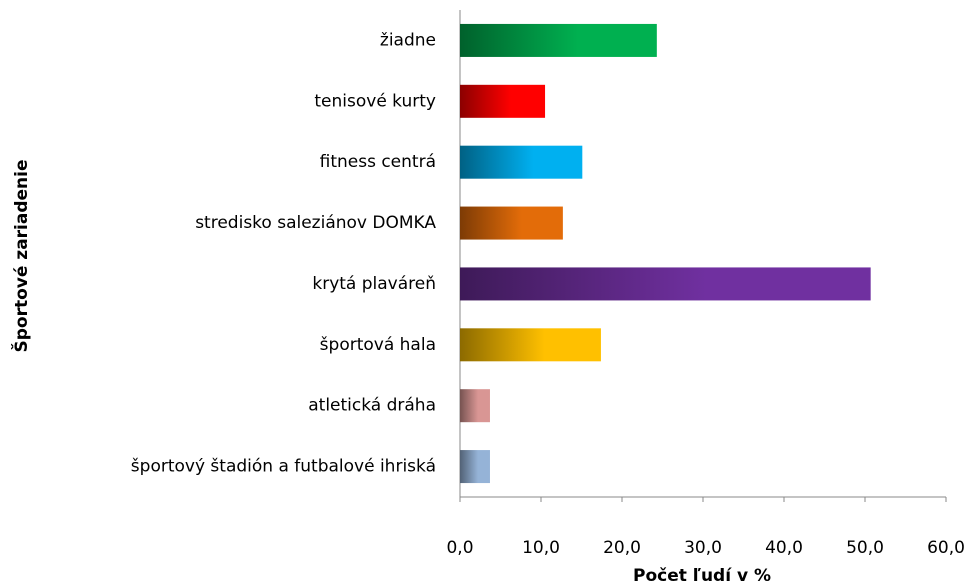 This screenshot has height=587, width=974. I want to click on x-axis-label: Počet ľudí v %, so click(702, 576).